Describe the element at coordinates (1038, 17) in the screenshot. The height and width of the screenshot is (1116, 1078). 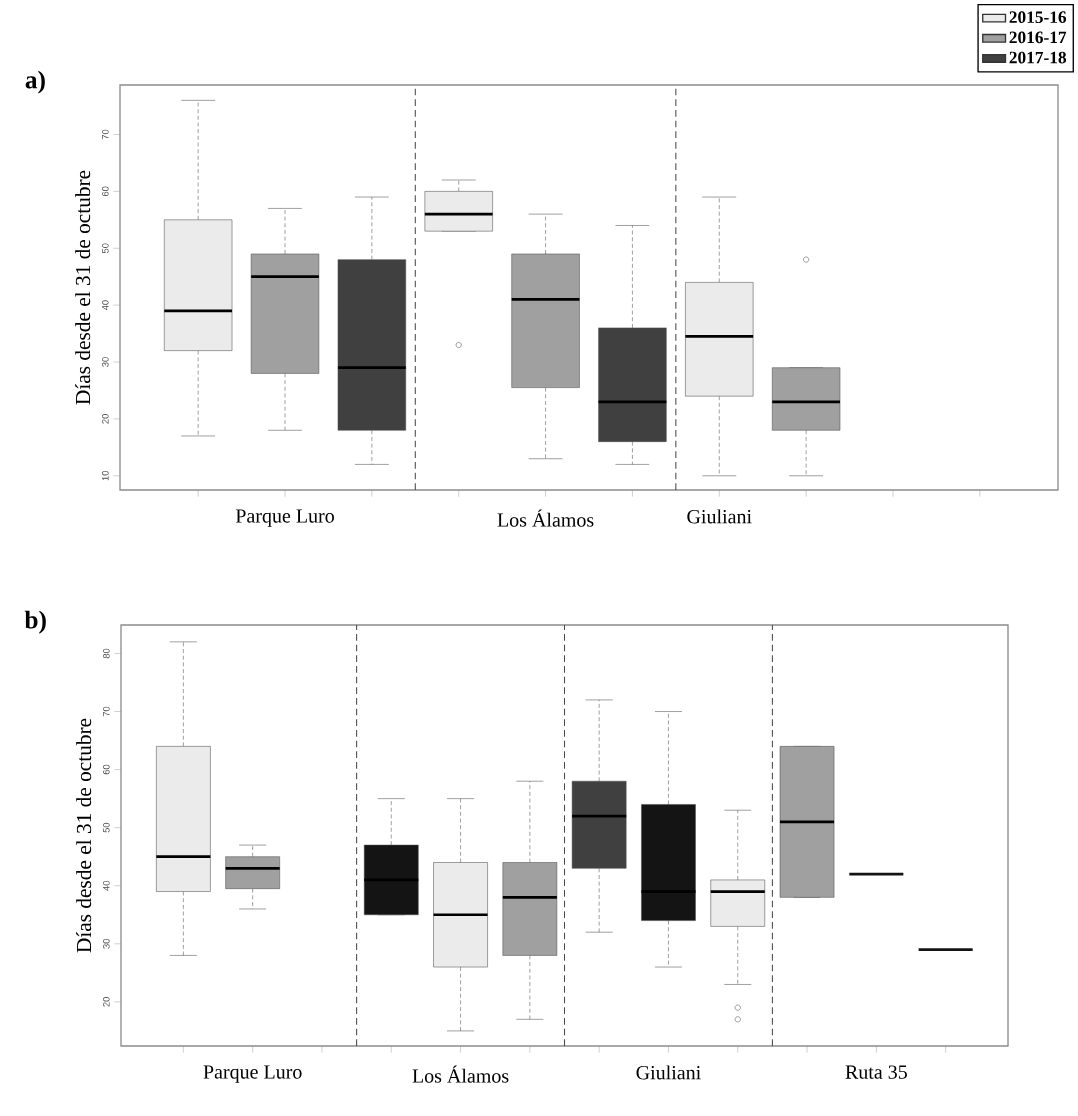
I see `legend-label: 2015-16` at that location.